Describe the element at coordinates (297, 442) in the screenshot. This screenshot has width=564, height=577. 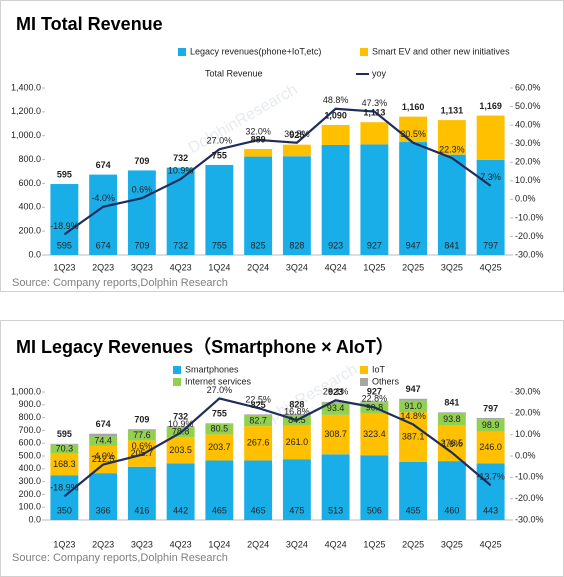
I see `bar-value-label: 261.0` at that location.